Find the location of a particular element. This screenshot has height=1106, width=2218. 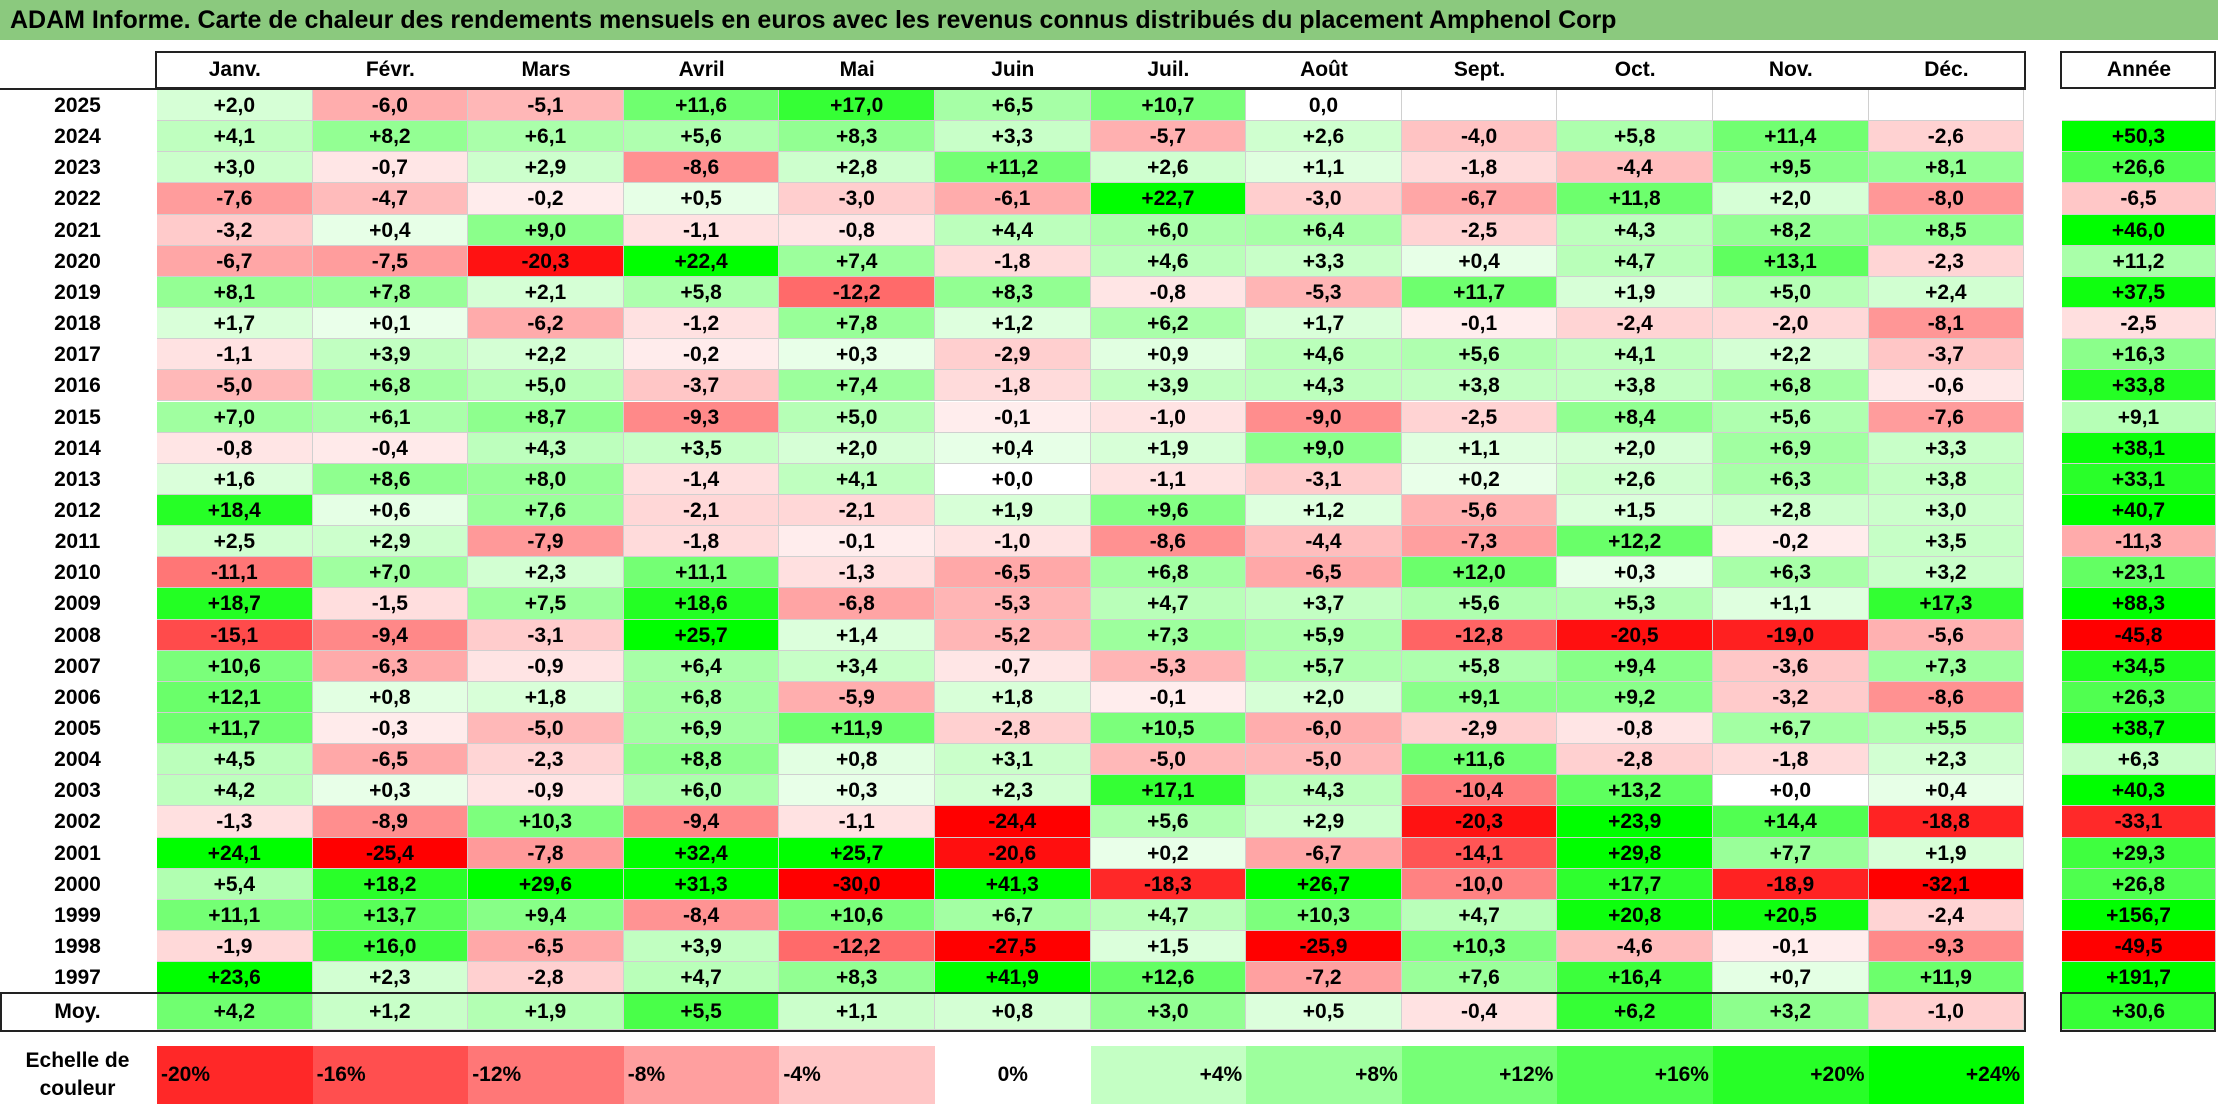

heatmap-cell: +9,4 is located at coordinates (1635, 666).